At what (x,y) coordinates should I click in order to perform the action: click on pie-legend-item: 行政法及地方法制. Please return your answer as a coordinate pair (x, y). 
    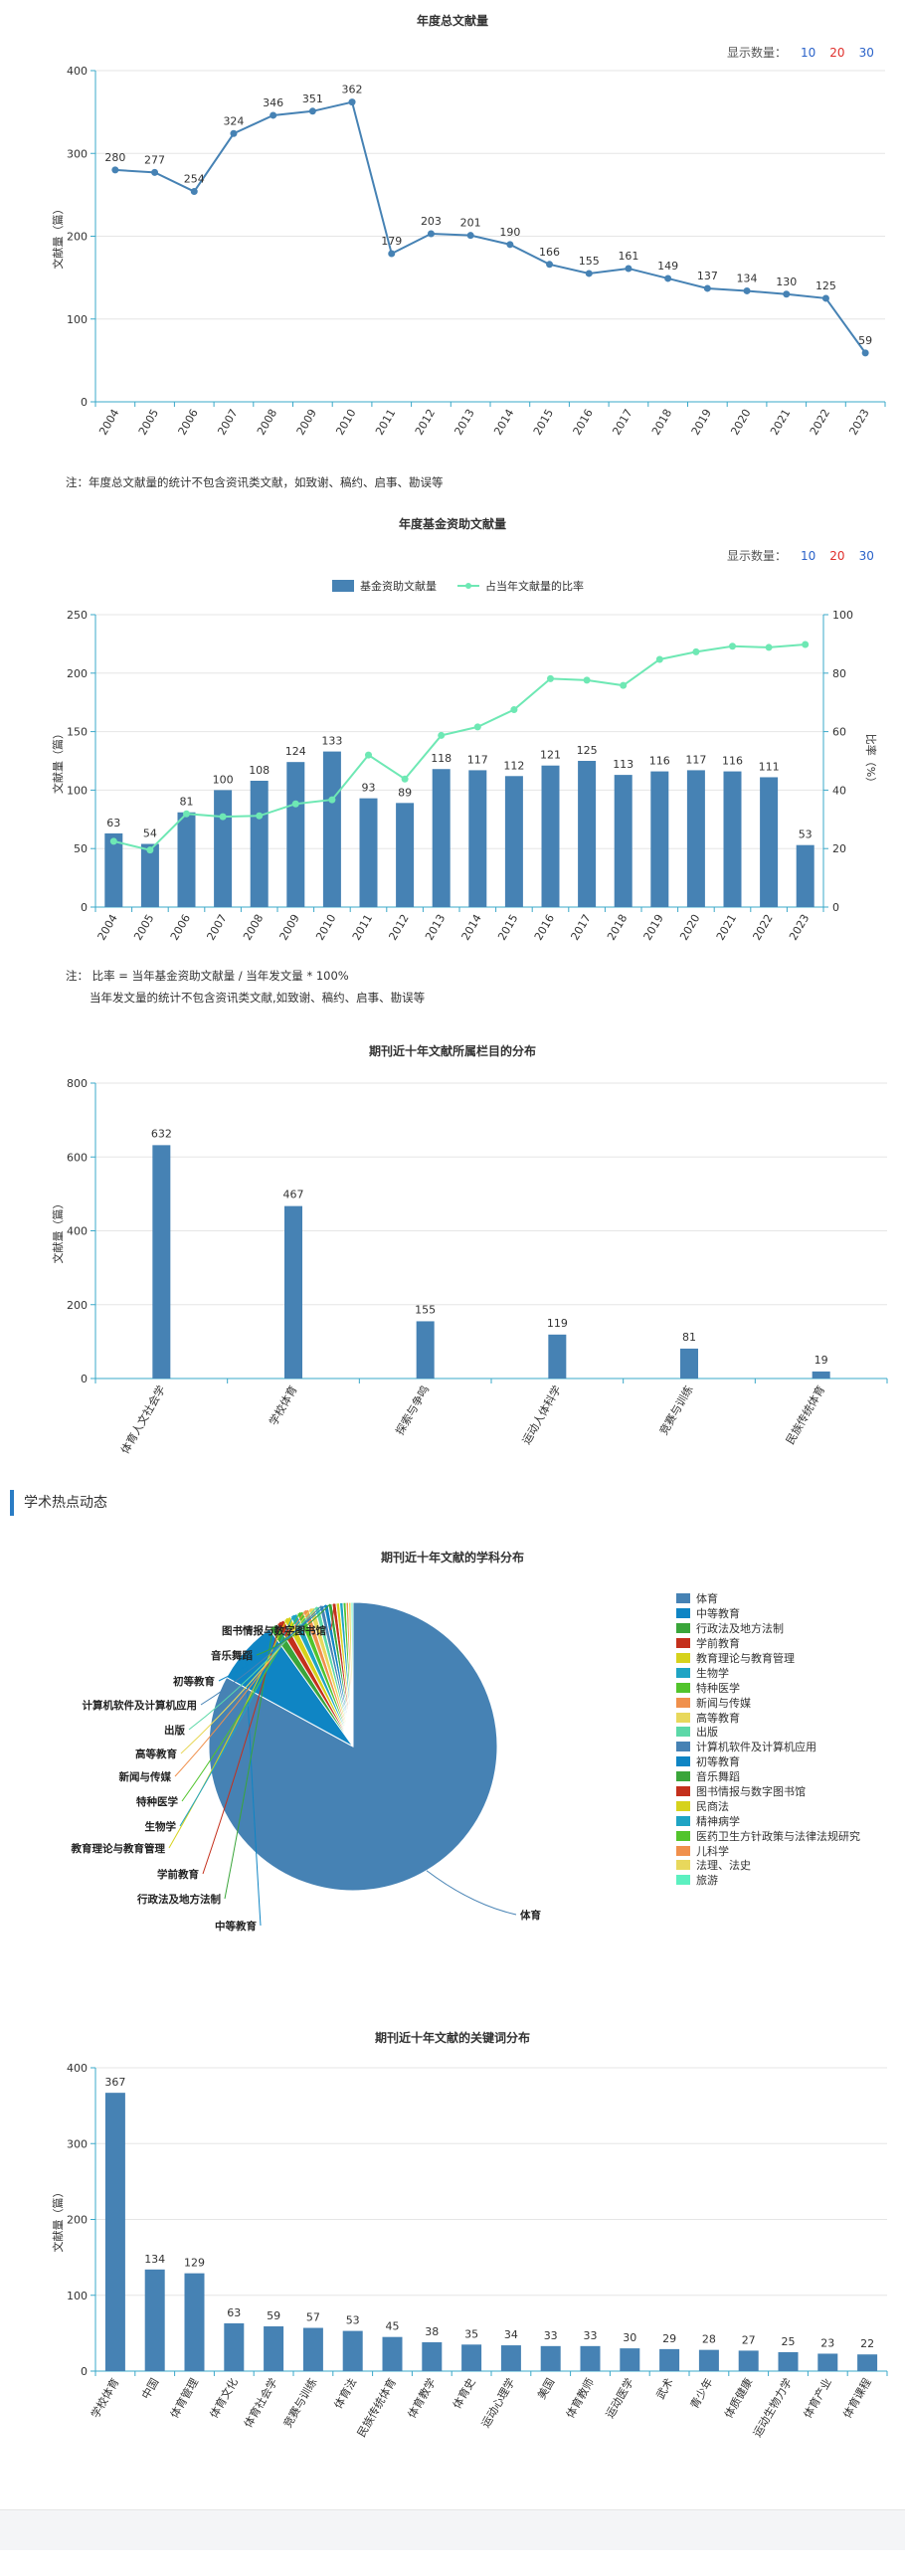
    Looking at the image, I should click on (768, 1628).